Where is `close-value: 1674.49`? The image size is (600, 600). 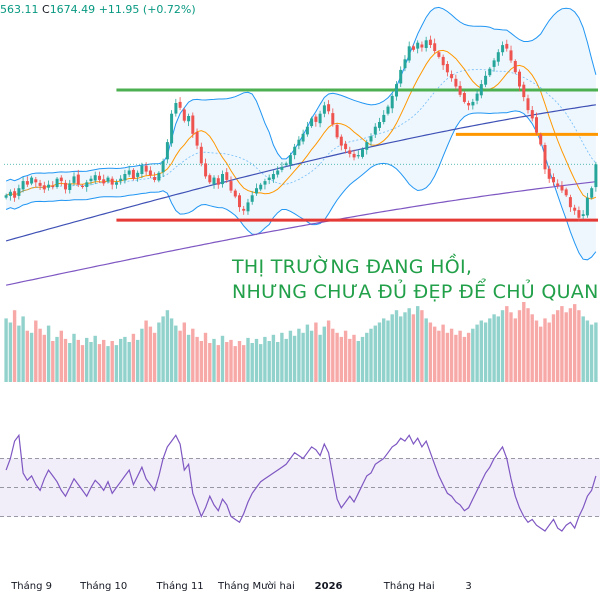 close-value: 1674.49 is located at coordinates (72, 9).